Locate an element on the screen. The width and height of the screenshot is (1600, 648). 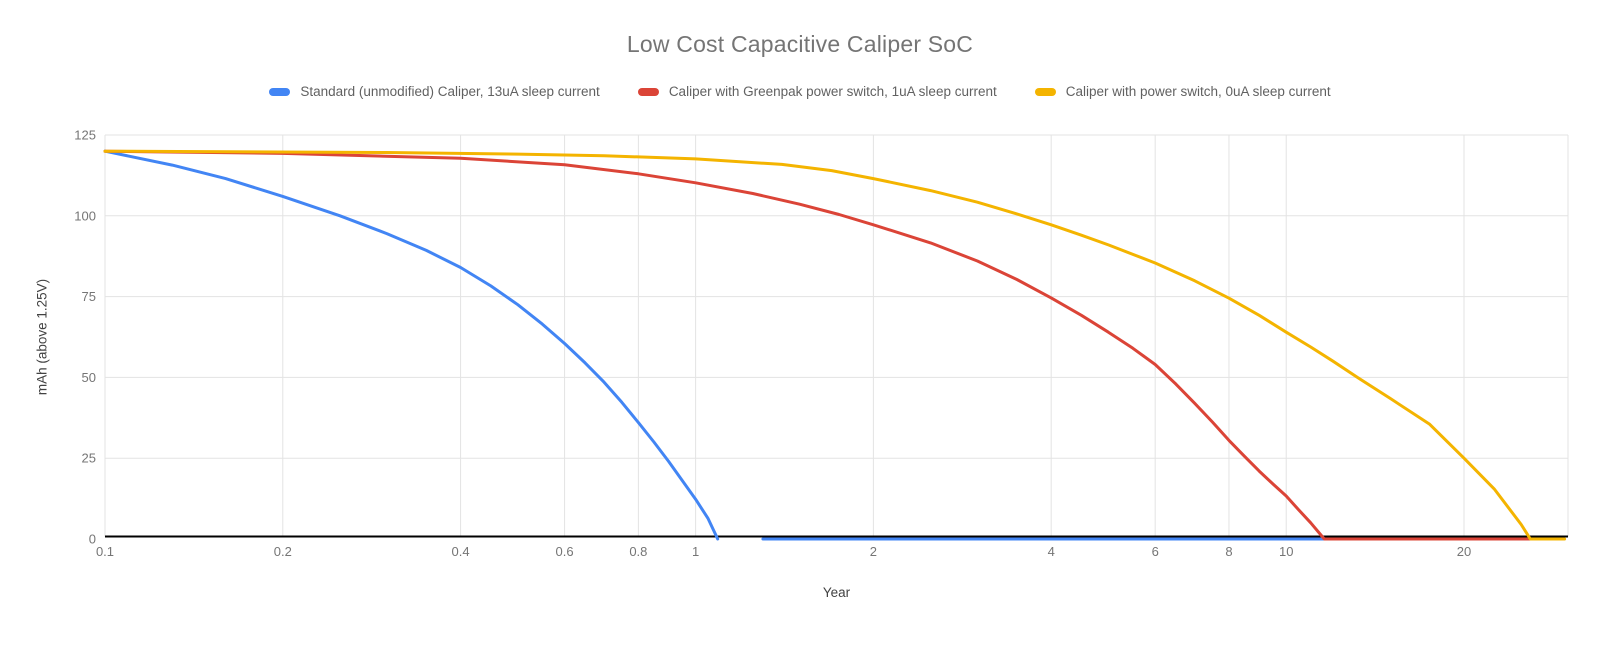
y-tick-label: 25 is located at coordinates (89, 458).